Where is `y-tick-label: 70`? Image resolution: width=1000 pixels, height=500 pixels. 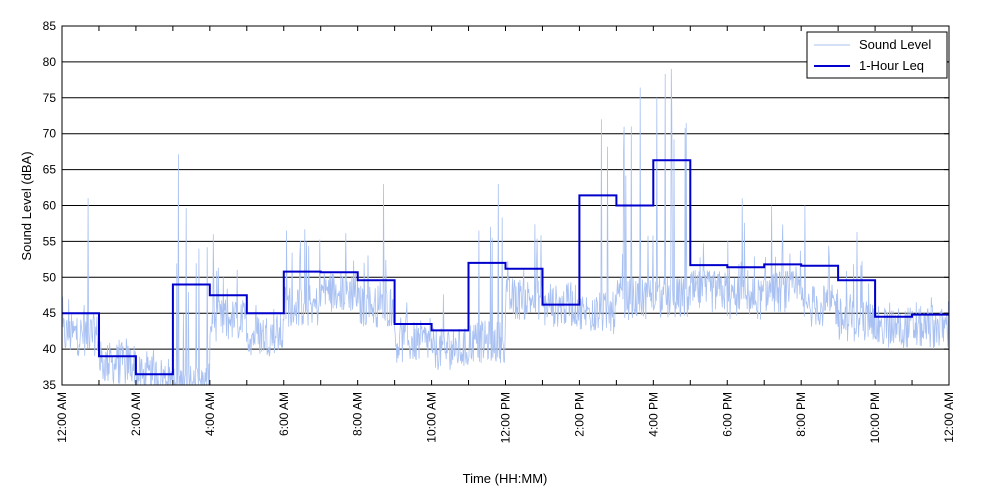 y-tick-label: 70 is located at coordinates (50, 134).